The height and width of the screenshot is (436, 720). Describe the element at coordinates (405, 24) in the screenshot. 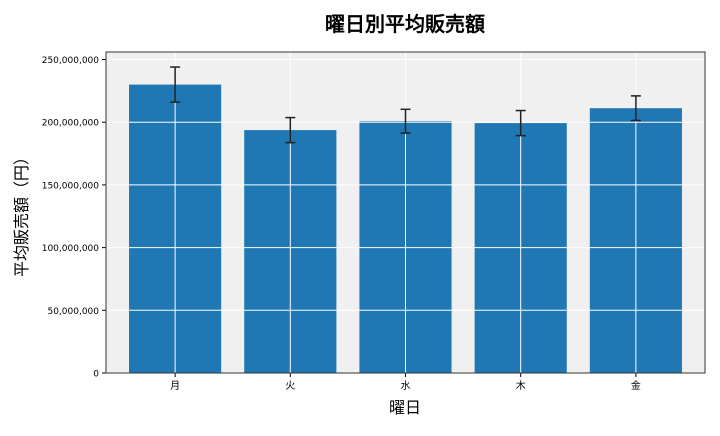

I see `chart-title: 曜日別平均販売額` at that location.